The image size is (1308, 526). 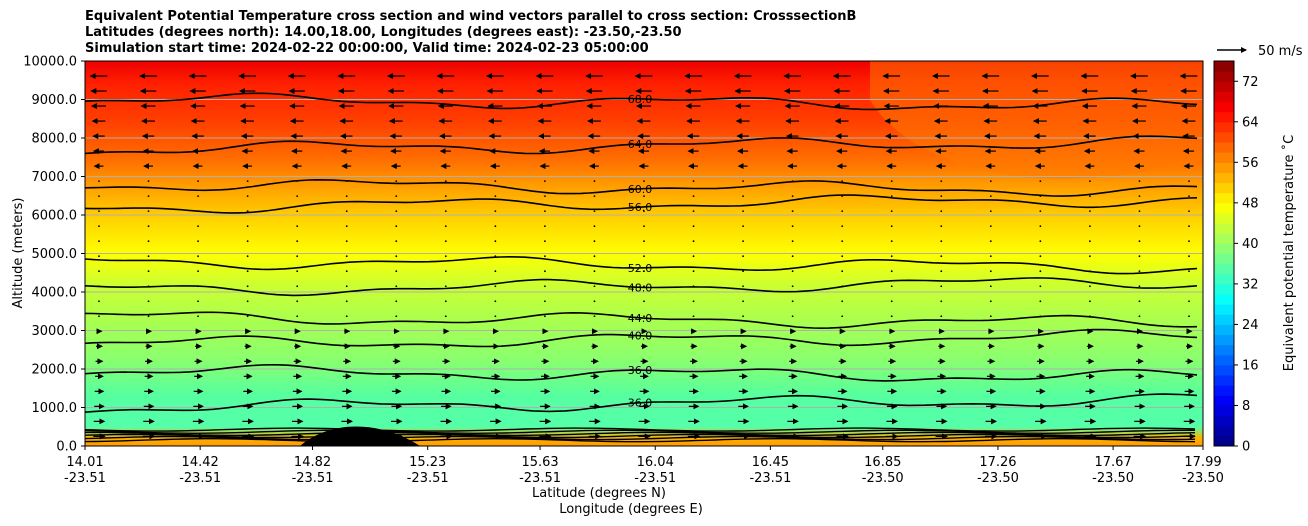 I want to click on x-tick-label-lat: 14.01, so click(x=84, y=462).